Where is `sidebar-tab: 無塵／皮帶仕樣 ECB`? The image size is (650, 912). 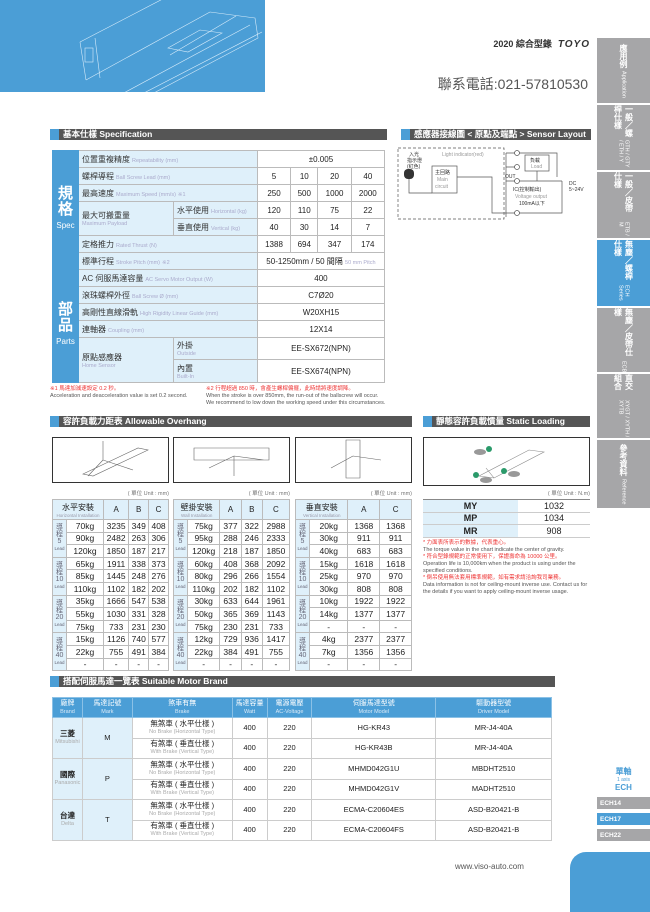 sidebar-tab: 無塵／皮帶仕樣 ECB is located at coordinates (623, 341).